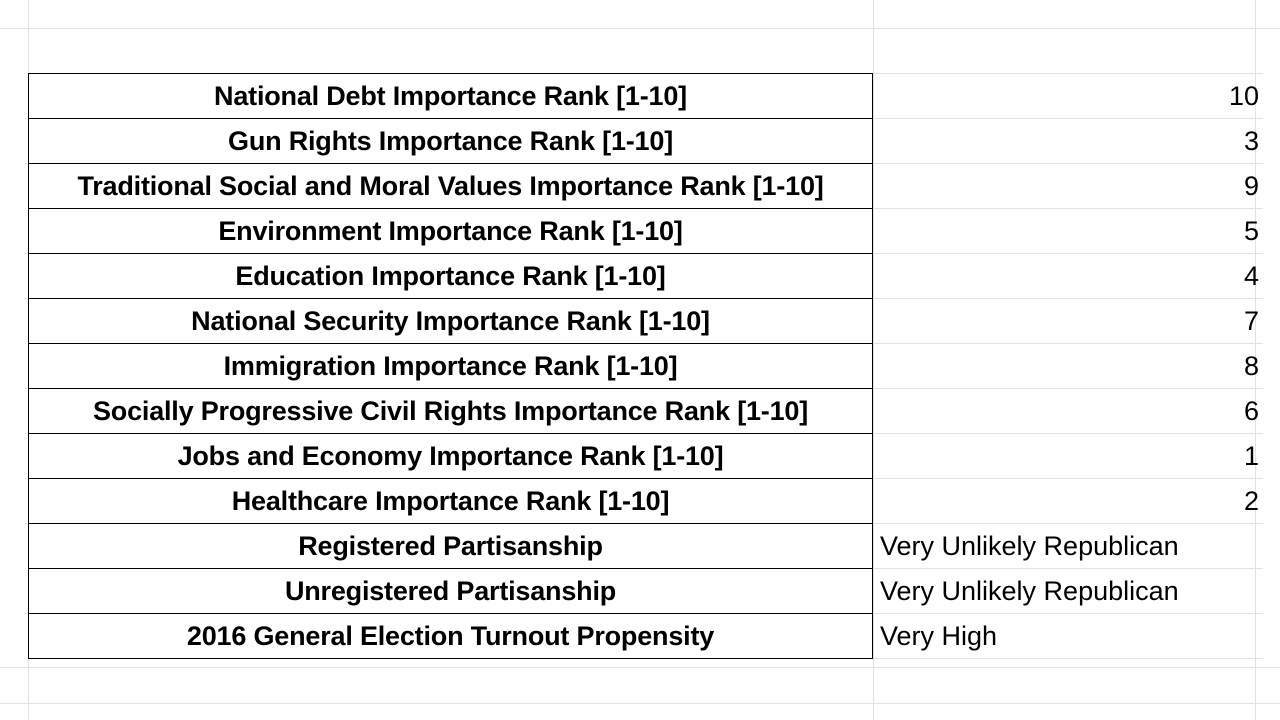 This screenshot has height=720, width=1280. I want to click on table-row: Education Importance Rank [1-10] 4, so click(645, 276).